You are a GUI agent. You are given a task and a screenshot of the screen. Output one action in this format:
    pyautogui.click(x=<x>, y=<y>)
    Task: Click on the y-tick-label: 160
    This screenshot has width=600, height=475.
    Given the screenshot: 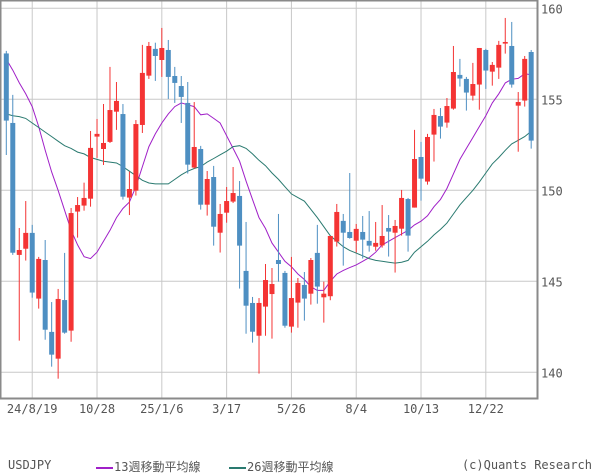 What is the action you would take?
    pyautogui.click(x=552, y=9)
    